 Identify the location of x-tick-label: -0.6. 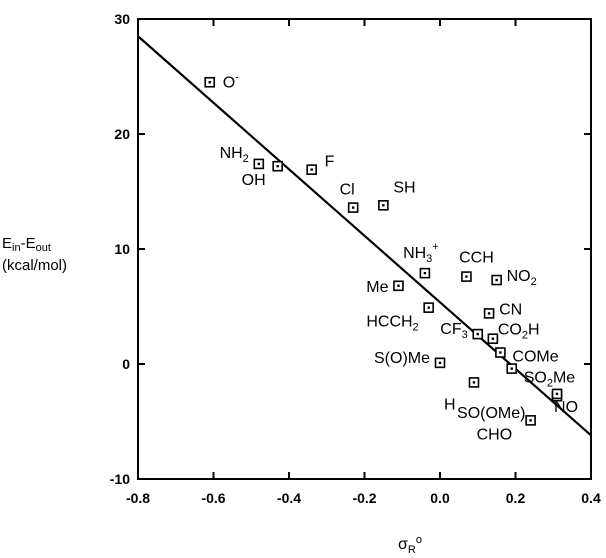
(213, 498).